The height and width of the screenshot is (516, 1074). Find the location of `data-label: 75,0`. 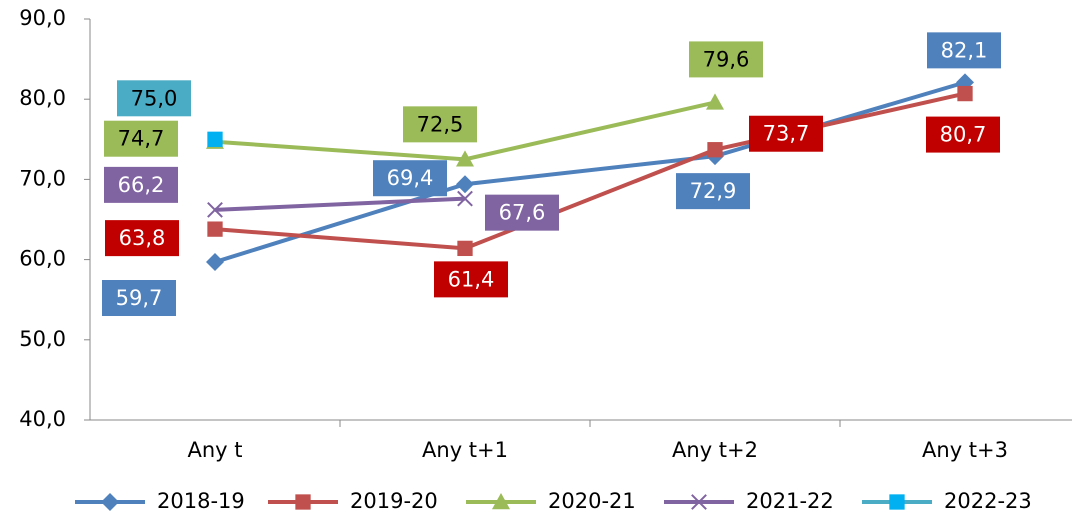

data-label: 75,0 is located at coordinates (154, 98).